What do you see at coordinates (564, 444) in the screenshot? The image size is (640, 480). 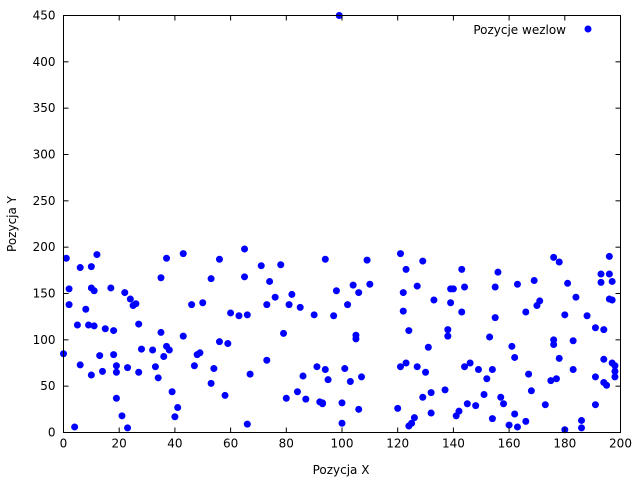 I see `x-tick-label: 180` at bounding box center [564, 444].